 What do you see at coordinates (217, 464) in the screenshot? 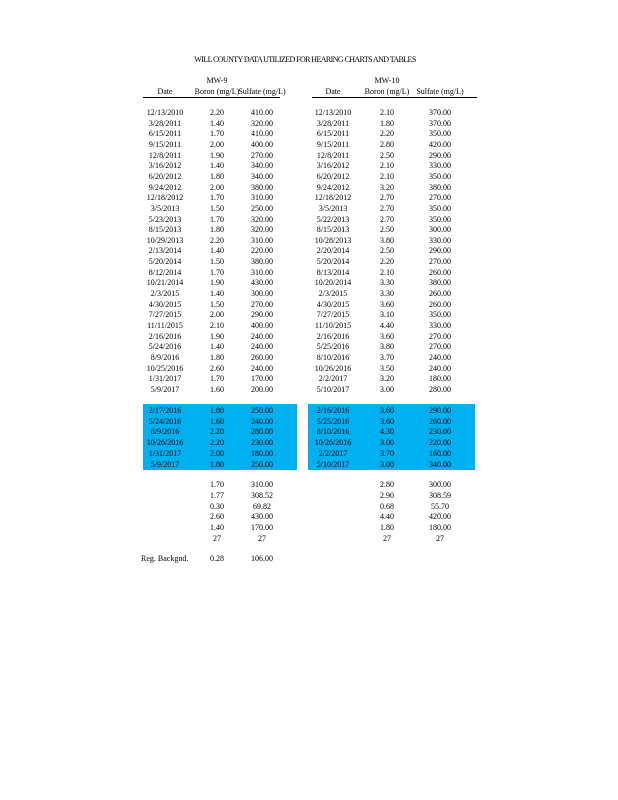
I see `highlight-cell: 1.80` at bounding box center [217, 464].